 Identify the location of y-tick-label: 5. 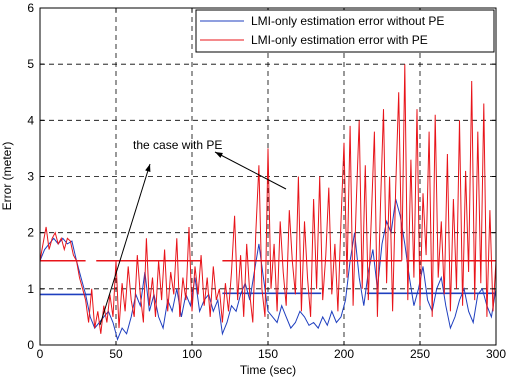
(30, 64).